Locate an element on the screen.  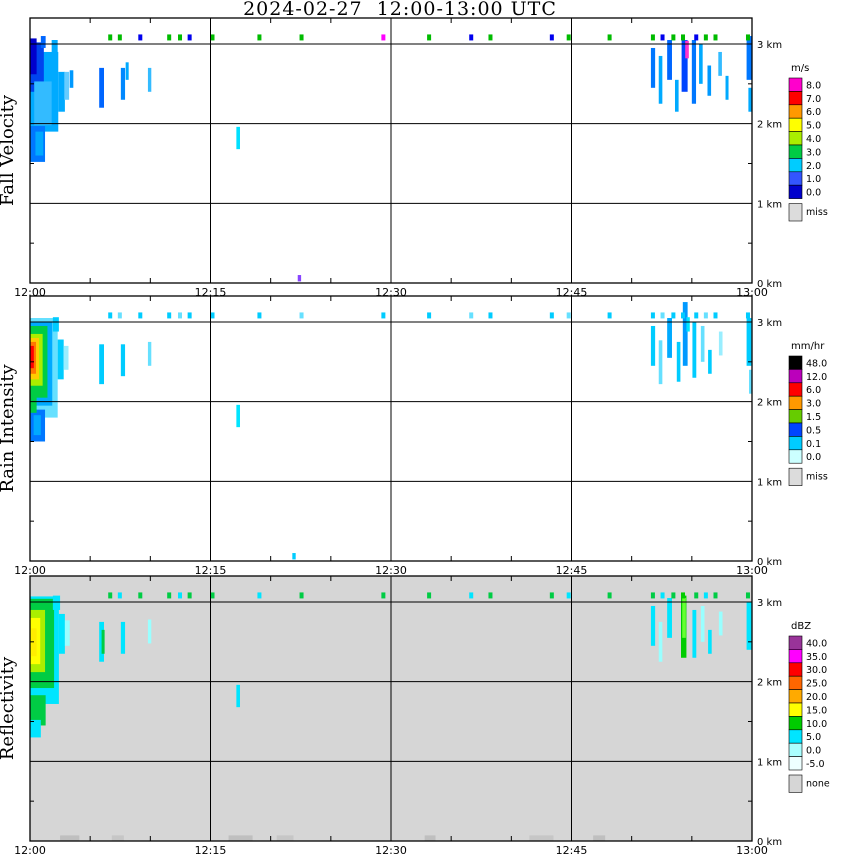
legend-label: 0.5 is located at coordinates (813, 430).